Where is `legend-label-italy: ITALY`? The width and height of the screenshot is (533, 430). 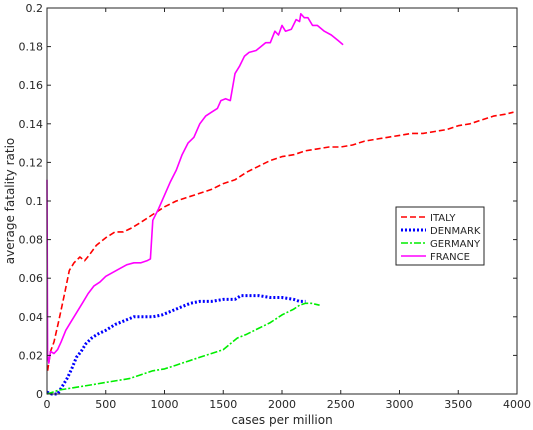
legend-label-italy: ITALY is located at coordinates (443, 218).